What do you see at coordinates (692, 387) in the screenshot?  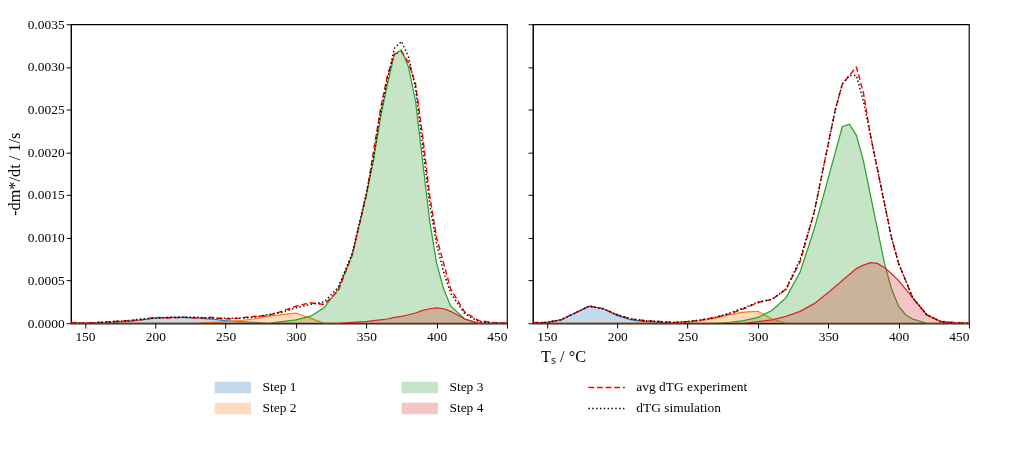 I see `legend-label: avg dTG experiment` at bounding box center [692, 387].